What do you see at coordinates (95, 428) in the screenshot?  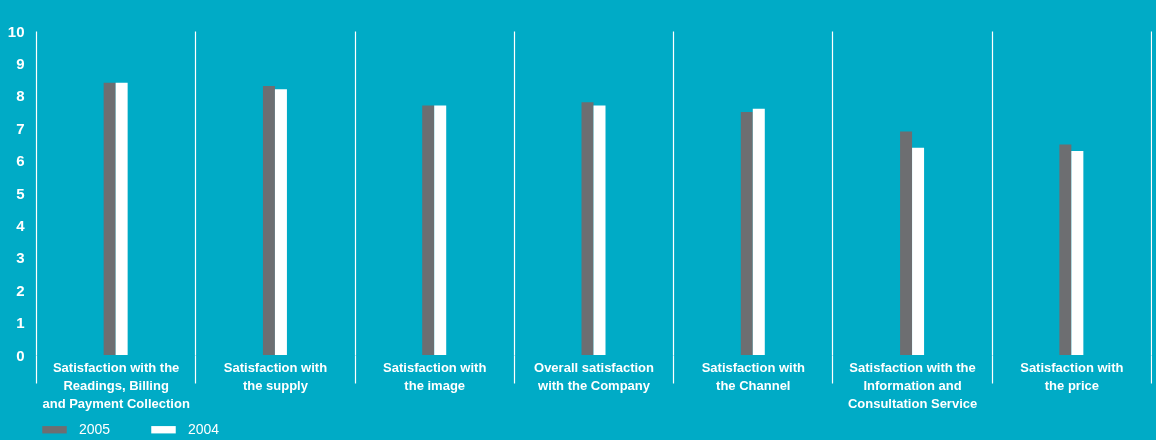 I see `legend-label: 2005` at bounding box center [95, 428].